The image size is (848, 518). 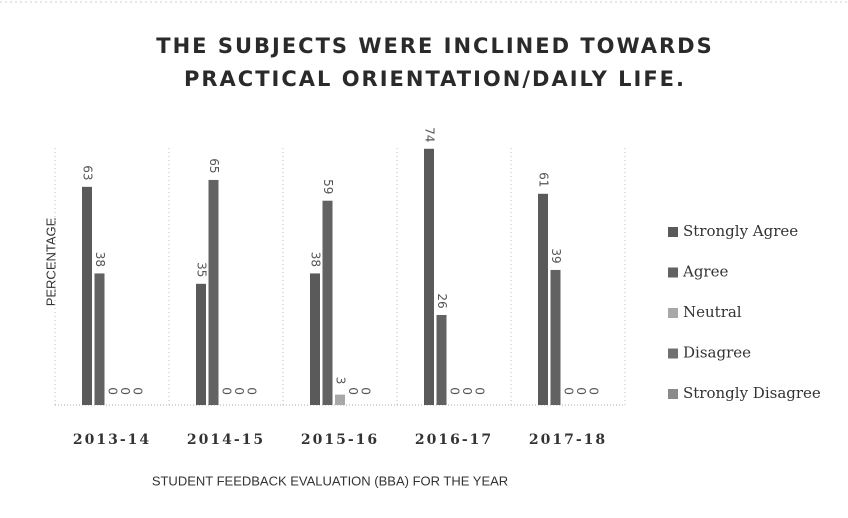 What do you see at coordinates (544, 179) in the screenshot?
I see `data-label: 61` at bounding box center [544, 179].